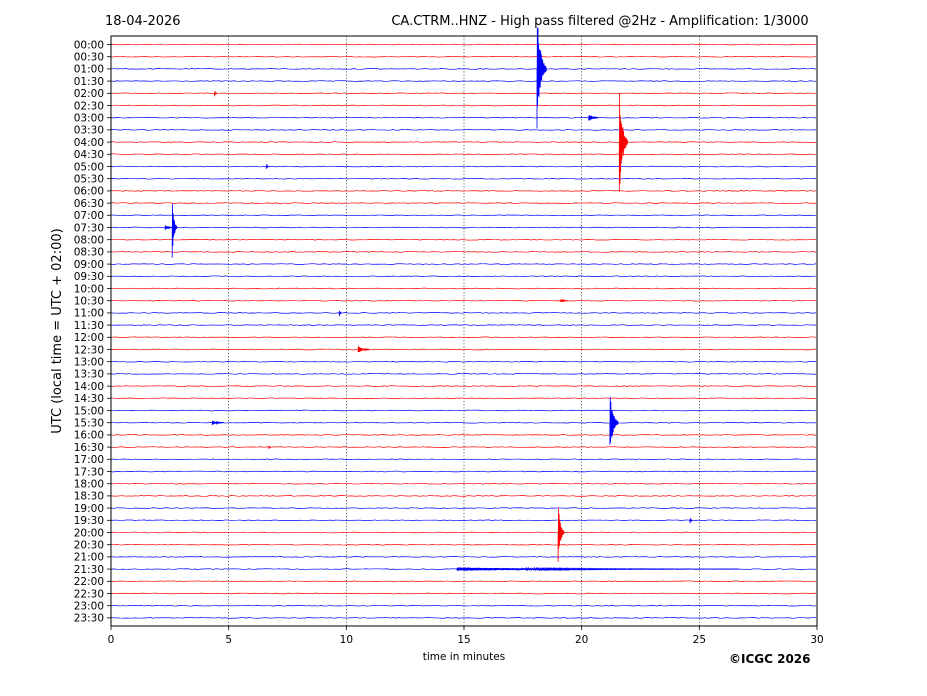 This screenshot has width=927, height=696. I want to click on date-label: 18-04-2026, so click(143, 21).